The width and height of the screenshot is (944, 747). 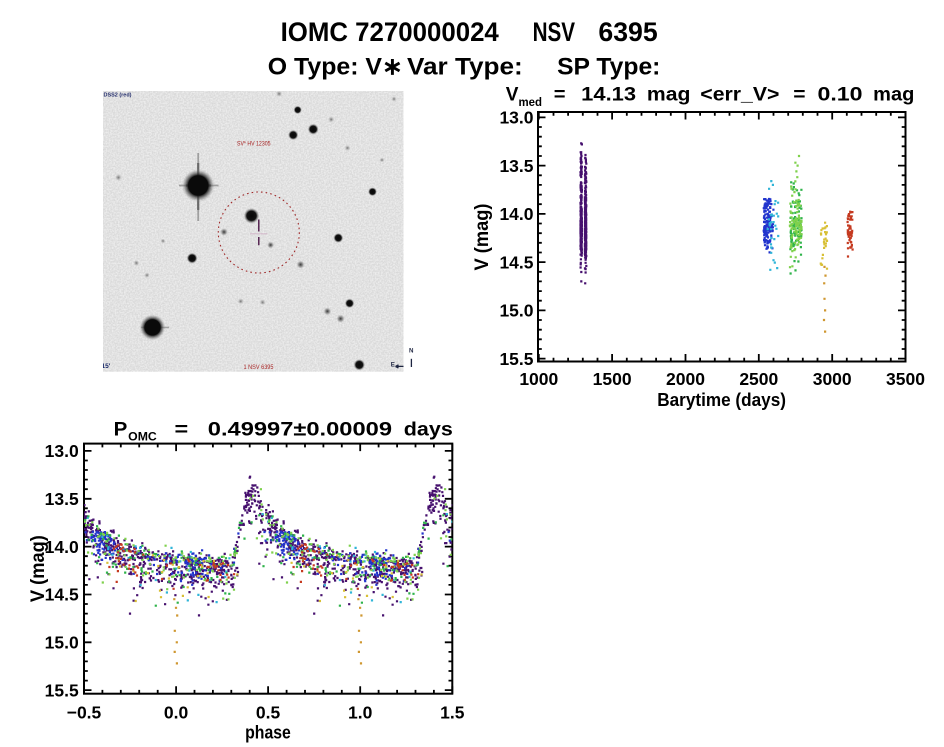 I want to click on svg-text: 3000, so click(x=832, y=379).